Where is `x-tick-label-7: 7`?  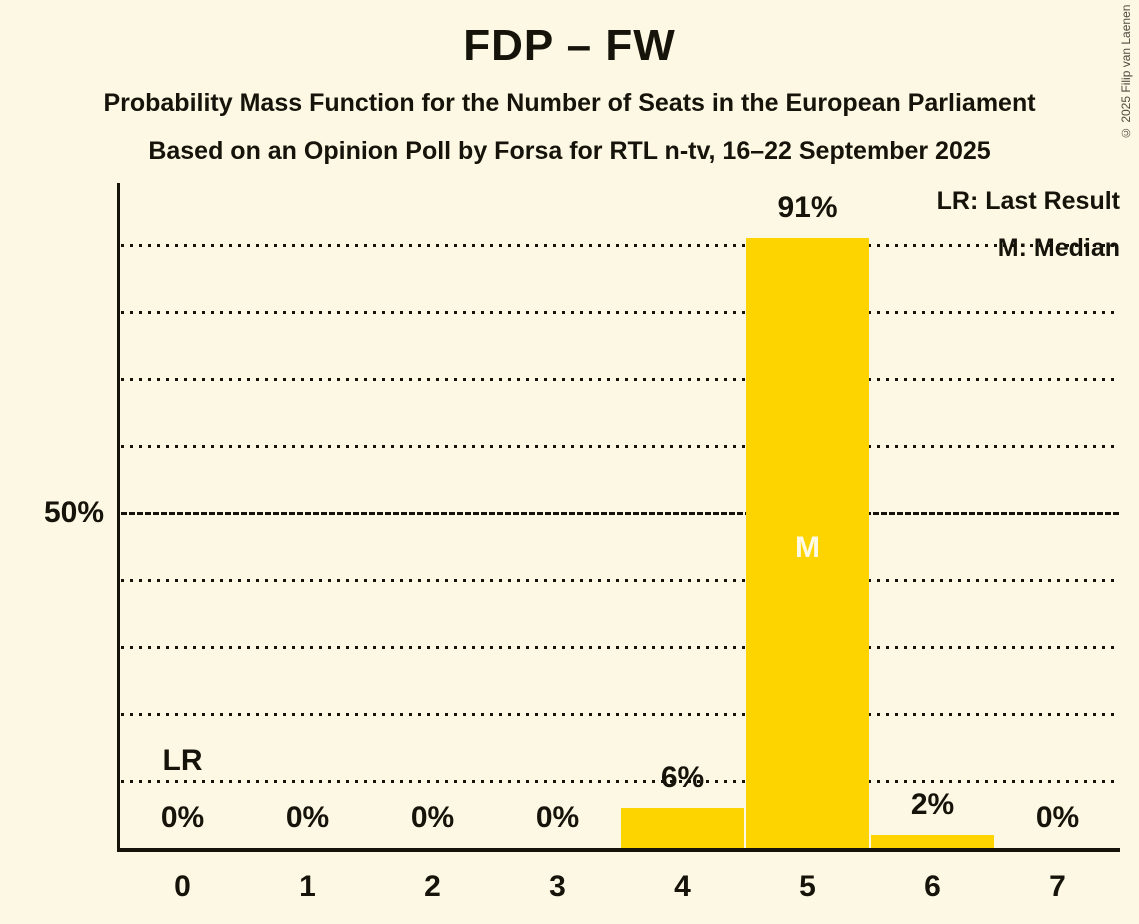 x-tick-label-7: 7 is located at coordinates (1057, 886).